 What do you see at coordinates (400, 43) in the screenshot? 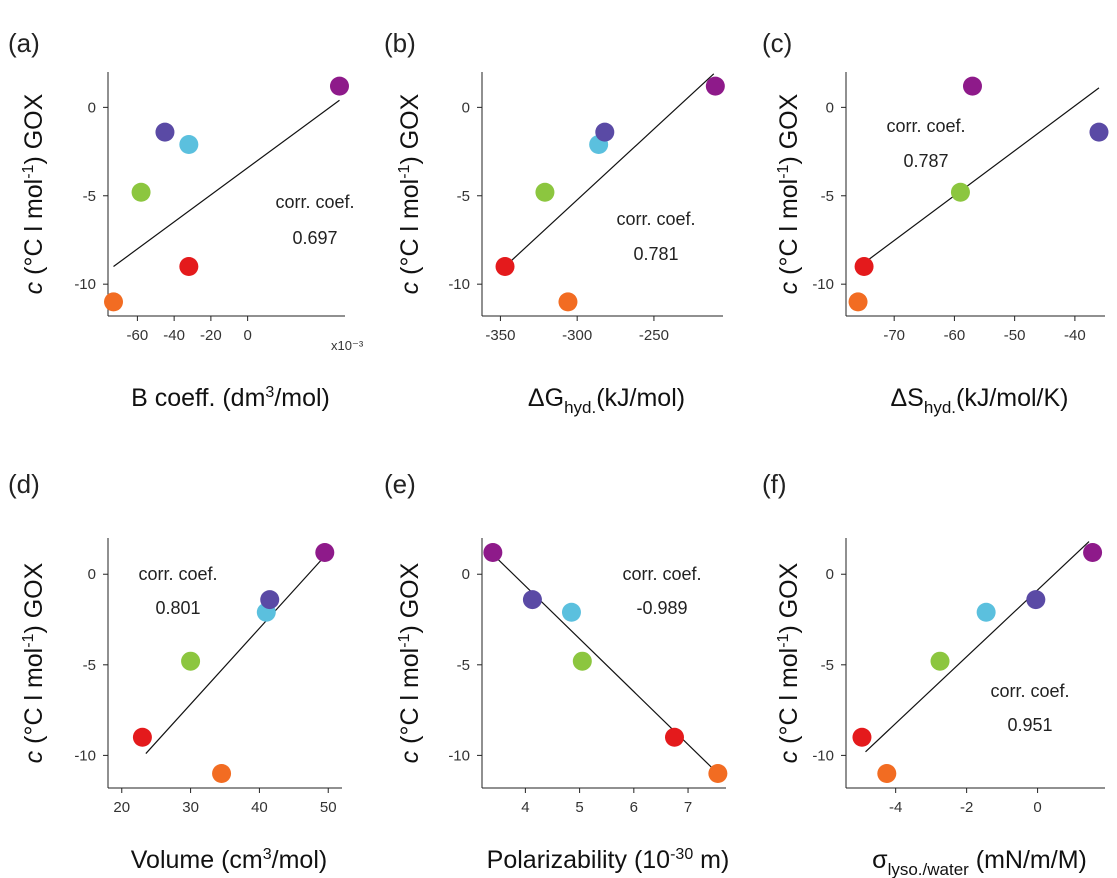
I see `panel-label: (b)` at bounding box center [400, 43].